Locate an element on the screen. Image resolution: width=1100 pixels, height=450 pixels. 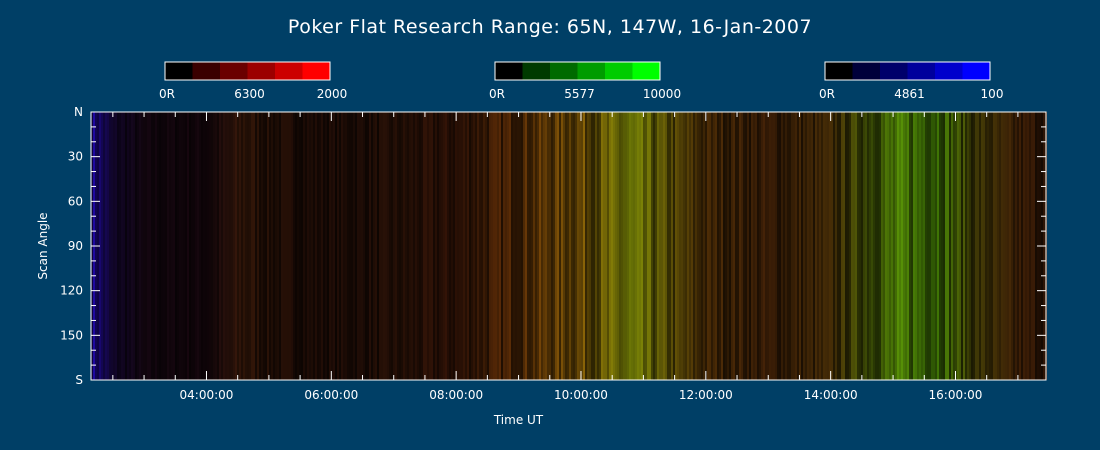
colorbar-5577: 0R 5577 10000 is located at coordinates (585, 81).